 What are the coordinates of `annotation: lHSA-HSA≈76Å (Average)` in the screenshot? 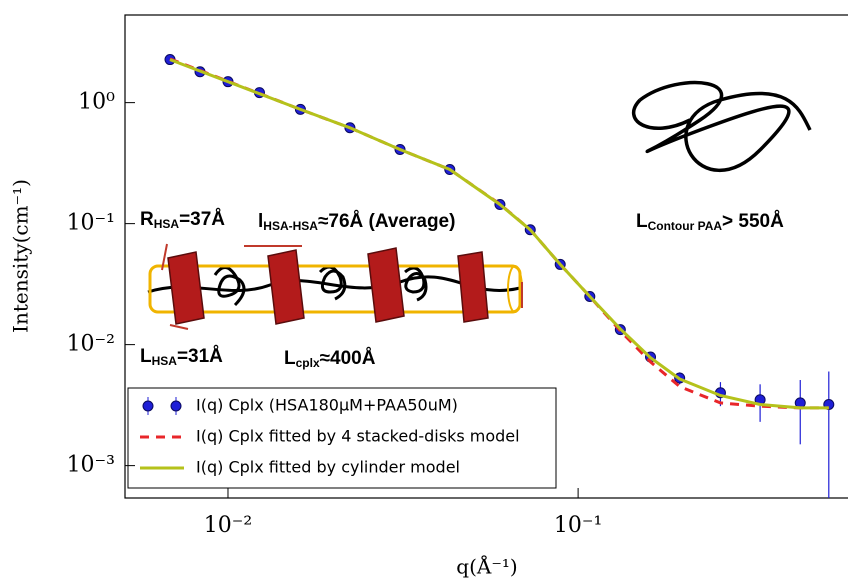 It's located at (356, 222).